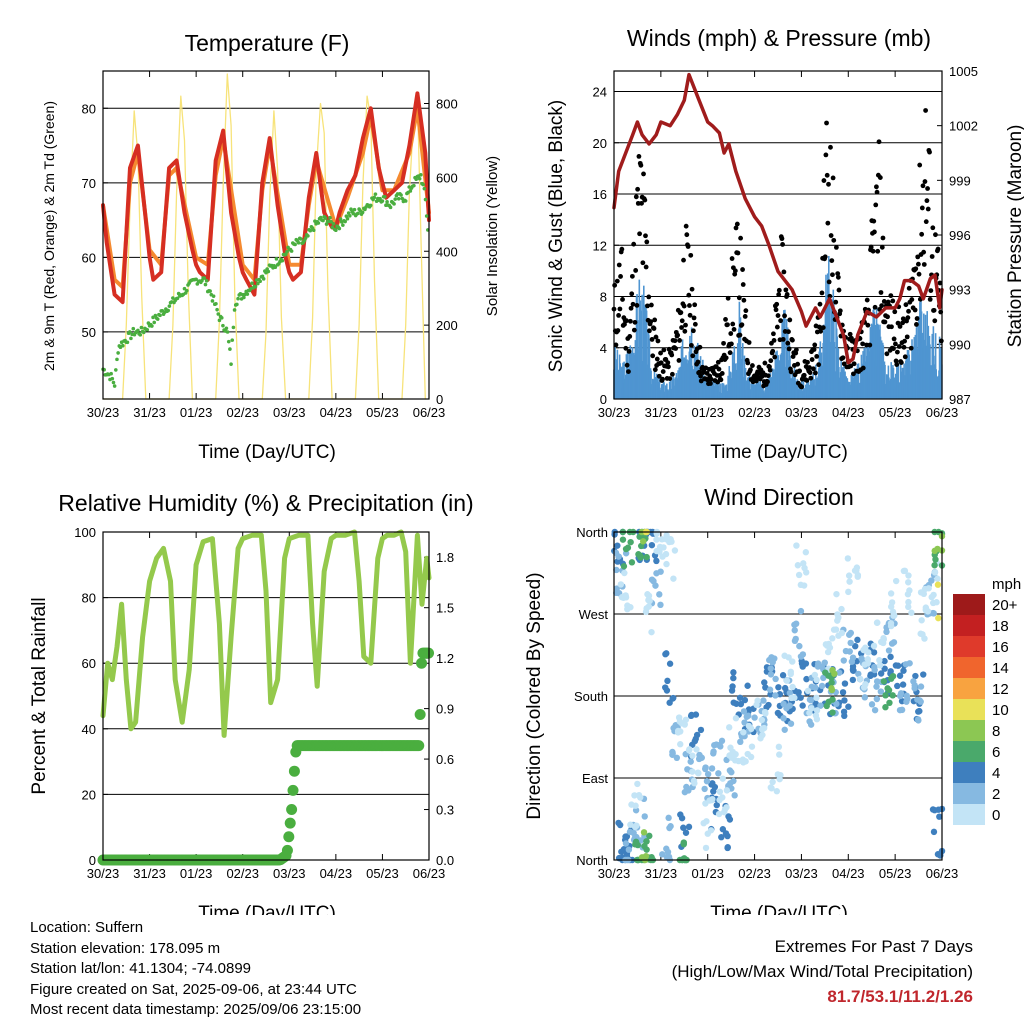 The width and height of the screenshot is (1024, 1024). What do you see at coordinates (439, 399) in the screenshot?
I see `right-tick-label: 0` at bounding box center [439, 399].